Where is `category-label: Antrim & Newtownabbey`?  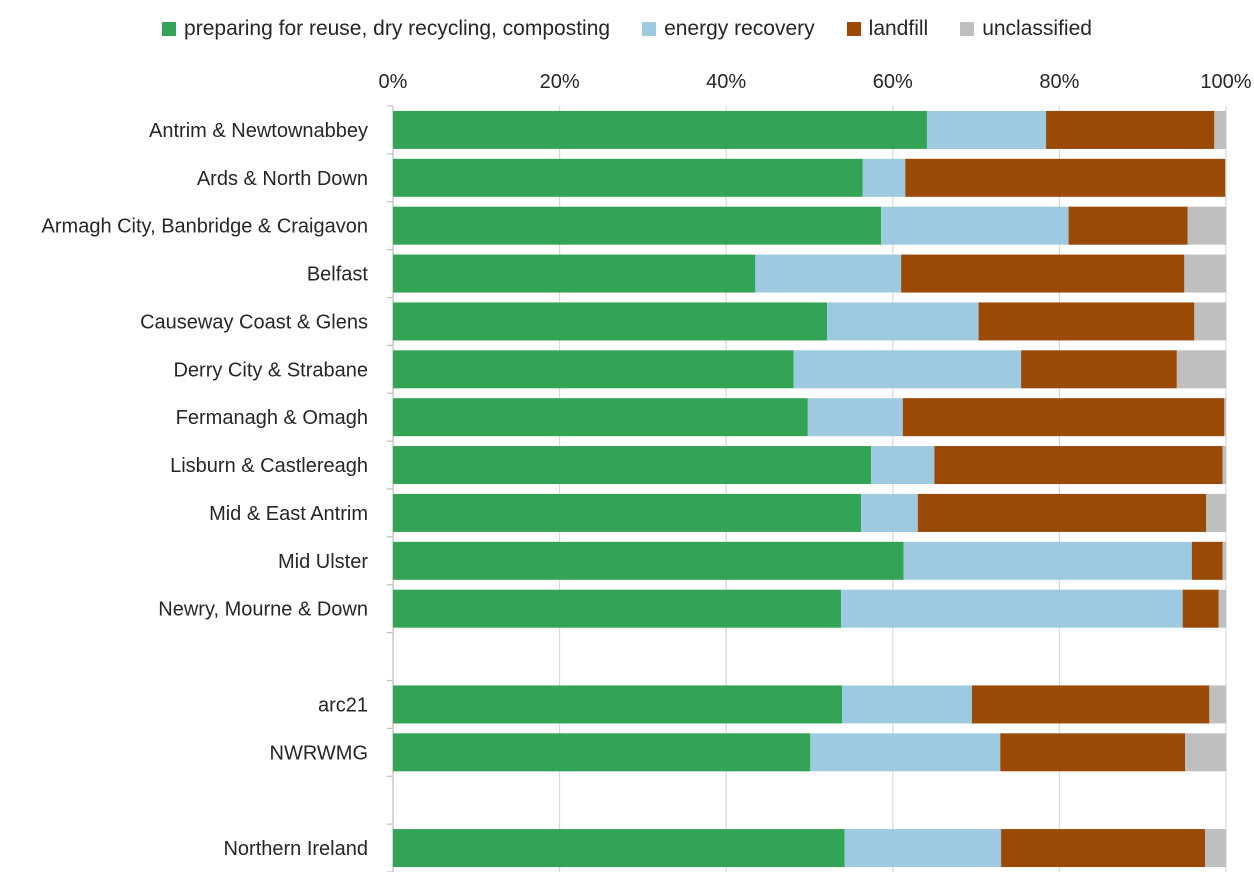 category-label: Antrim & Newtownabbey is located at coordinates (258, 131).